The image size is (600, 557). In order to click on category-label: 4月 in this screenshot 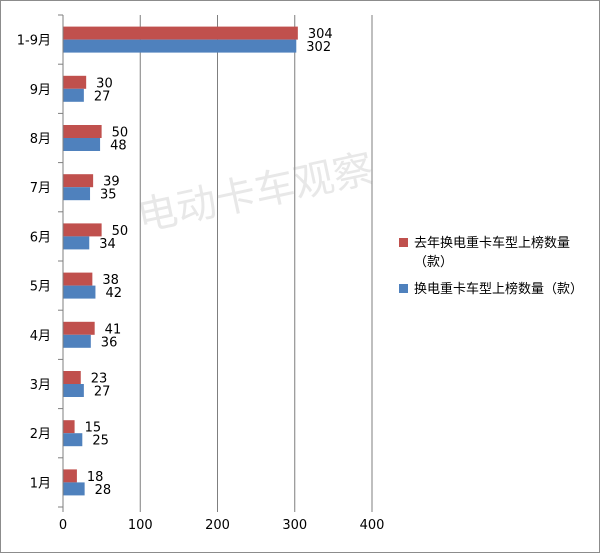, I will do `click(40, 336)`.